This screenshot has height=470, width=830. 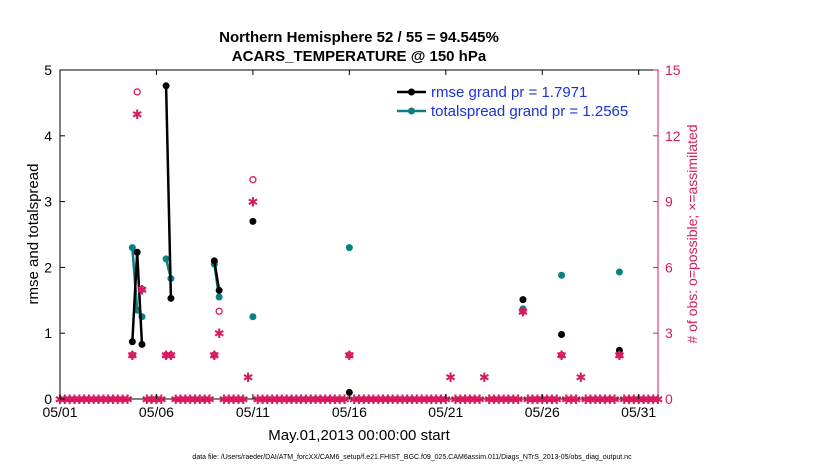 What do you see at coordinates (411, 111) in the screenshot?
I see `legend-totalspread-marker` at bounding box center [411, 111].